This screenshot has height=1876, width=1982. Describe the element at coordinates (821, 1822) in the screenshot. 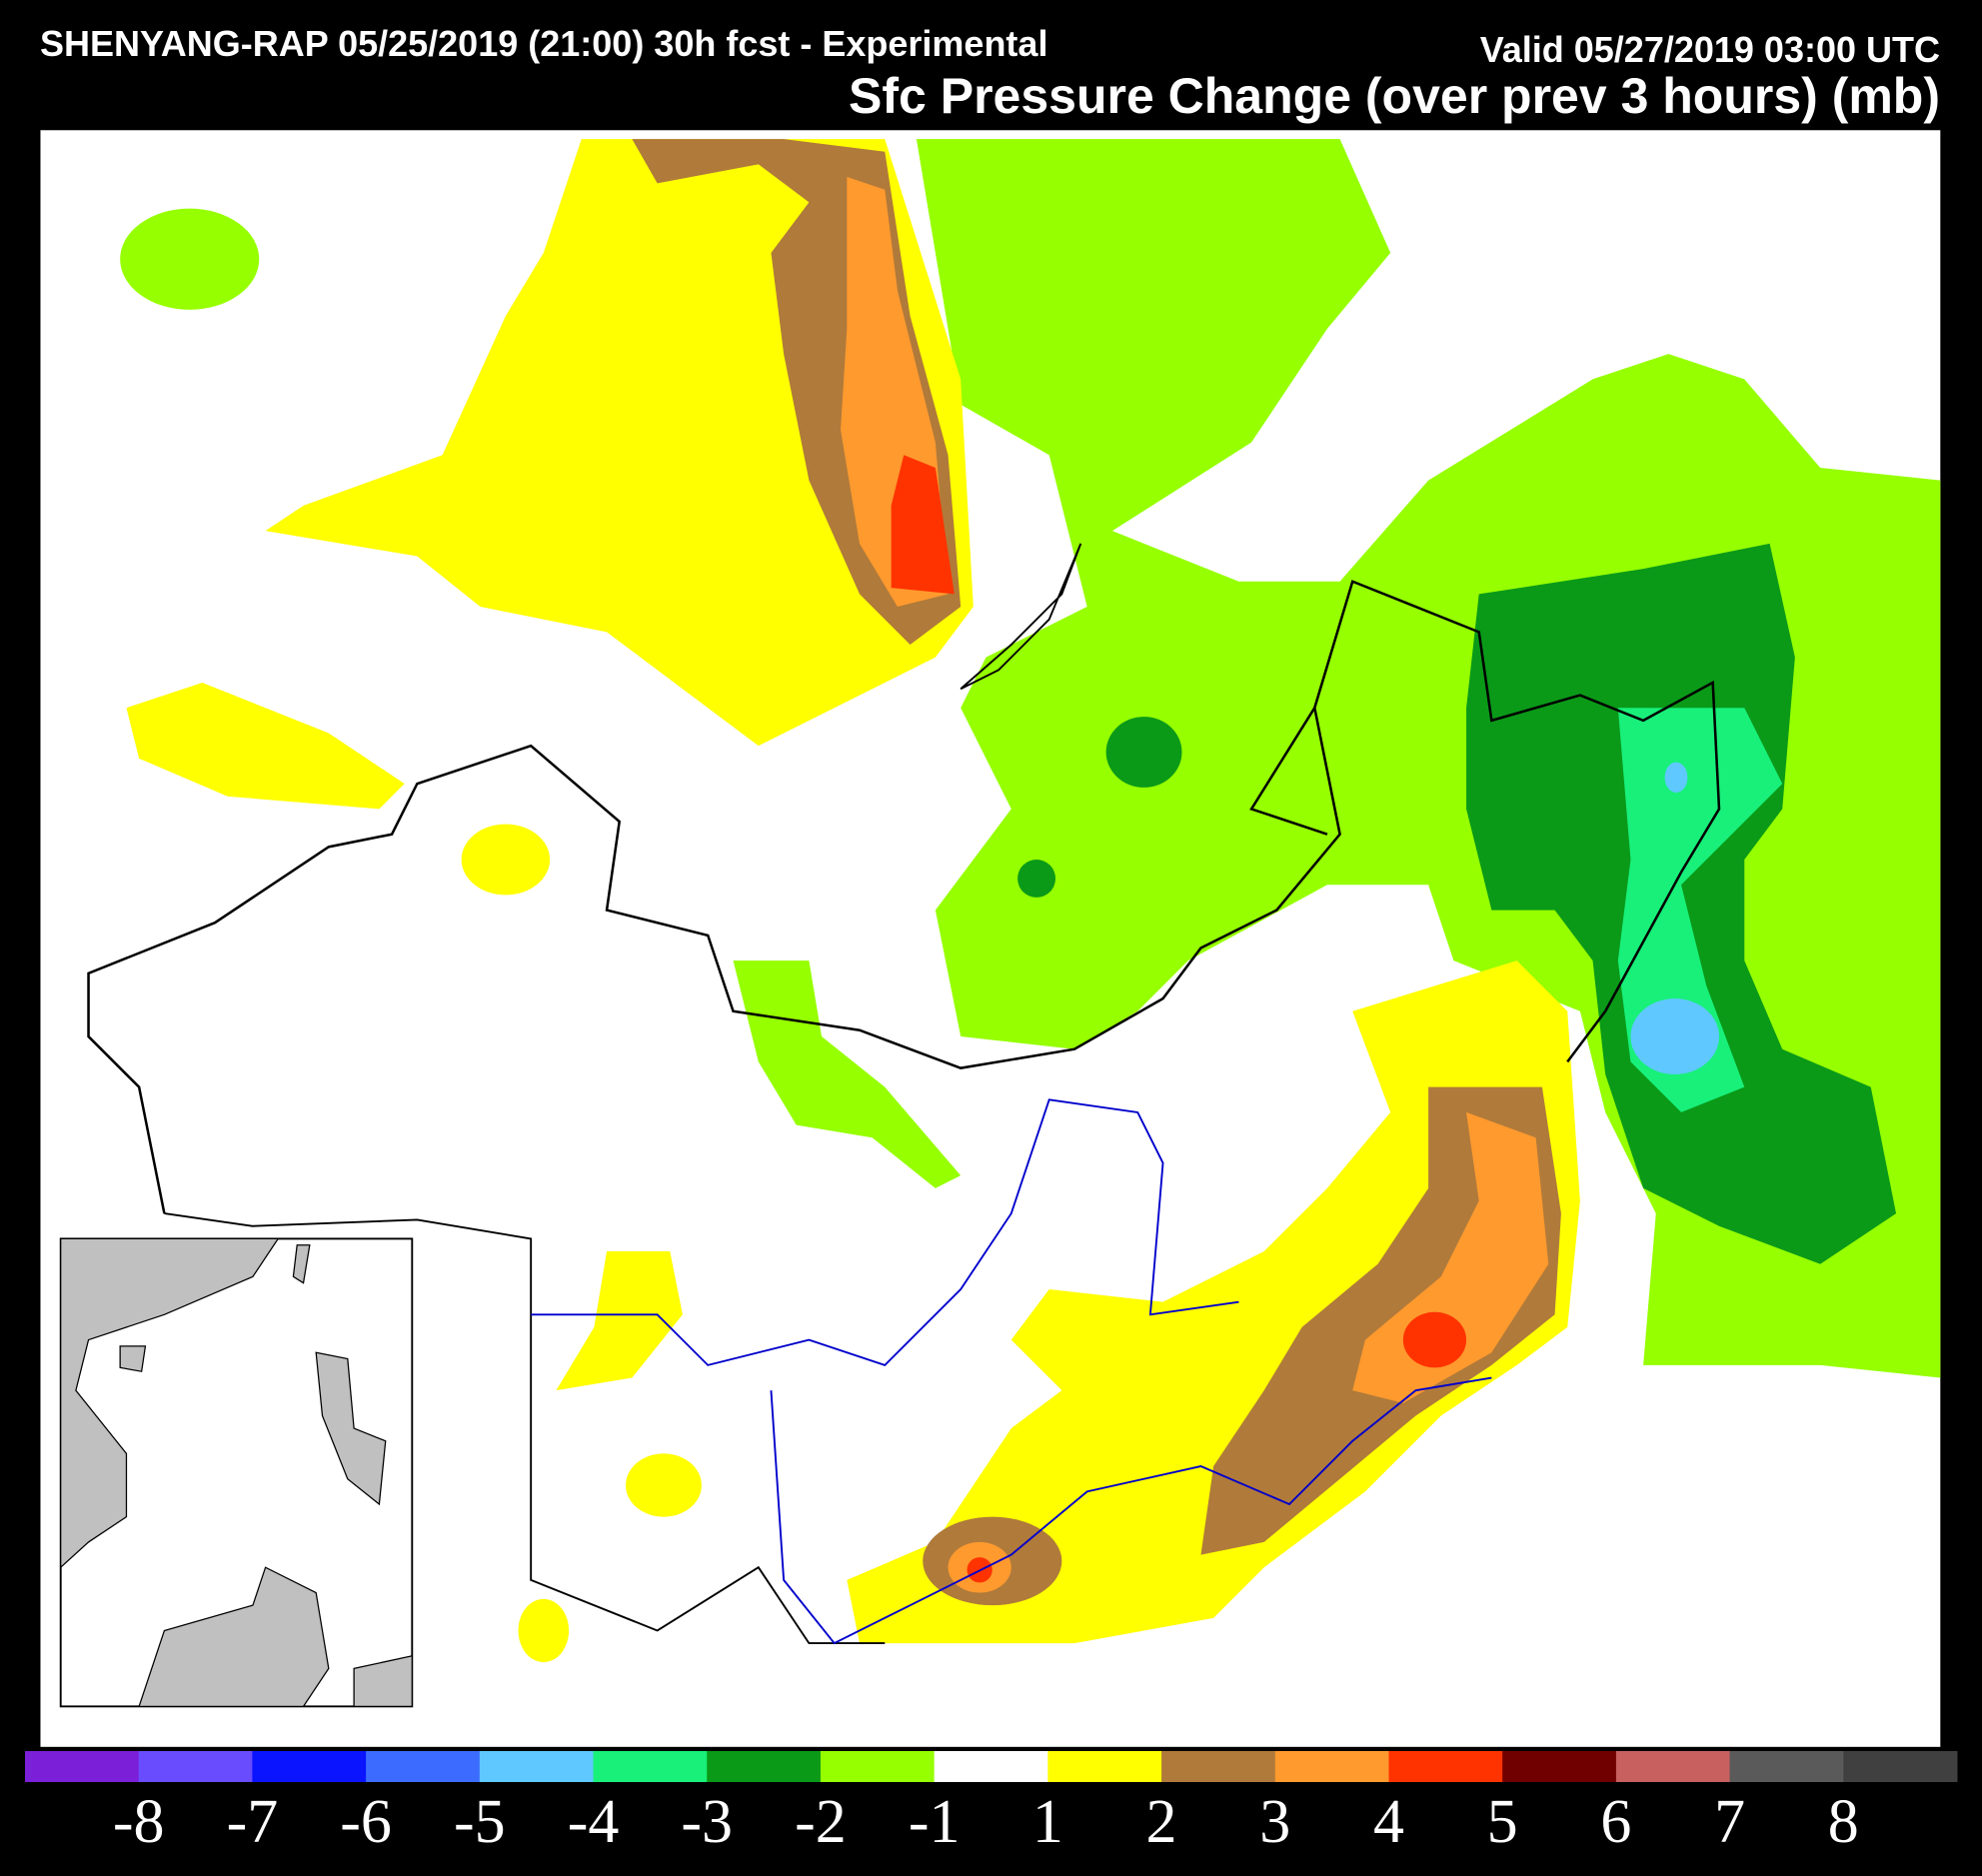

I see `colorbar-label: -2` at that location.